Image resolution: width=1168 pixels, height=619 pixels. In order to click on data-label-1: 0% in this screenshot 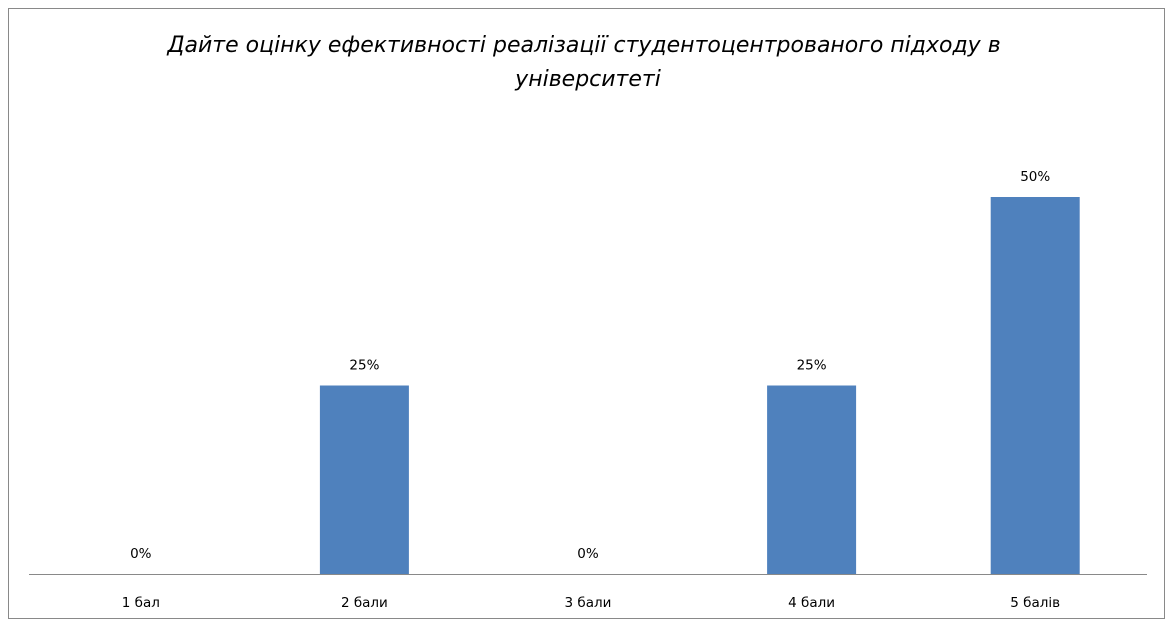, I will do `click(141, 554)`.